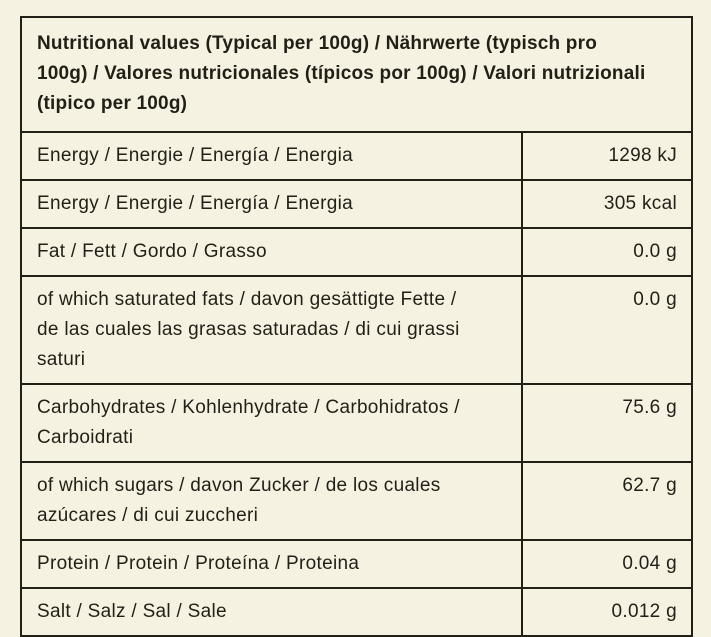 The height and width of the screenshot is (637, 711). Describe the element at coordinates (649, 485) in the screenshot. I see `row-value: 62.7 g` at that location.